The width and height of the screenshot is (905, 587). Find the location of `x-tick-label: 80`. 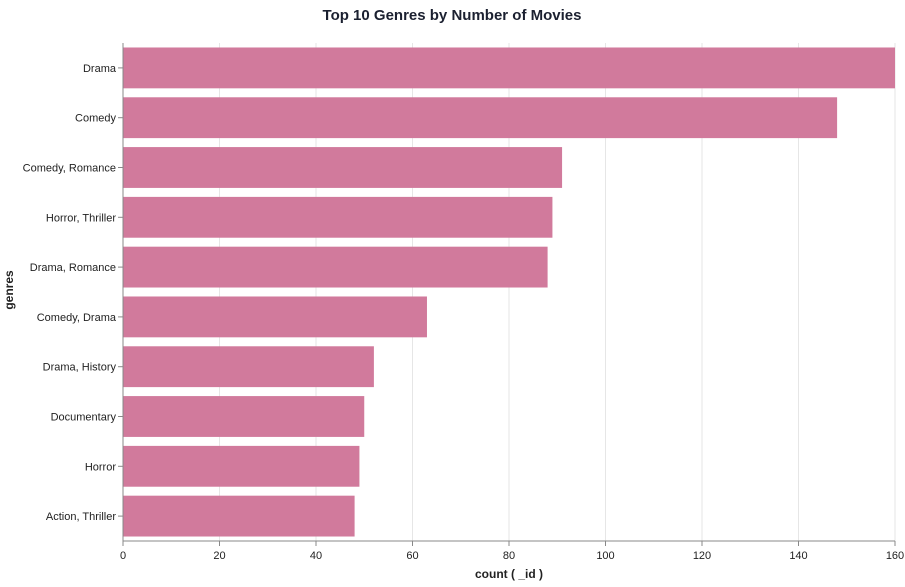

x-tick-label: 80 is located at coordinates (509, 556).